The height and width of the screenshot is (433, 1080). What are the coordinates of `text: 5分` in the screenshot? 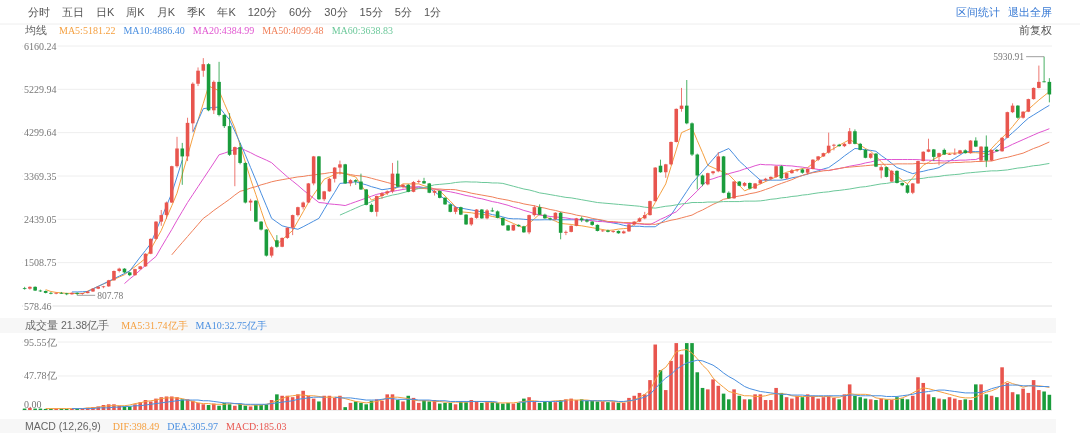 It's located at (403, 12).